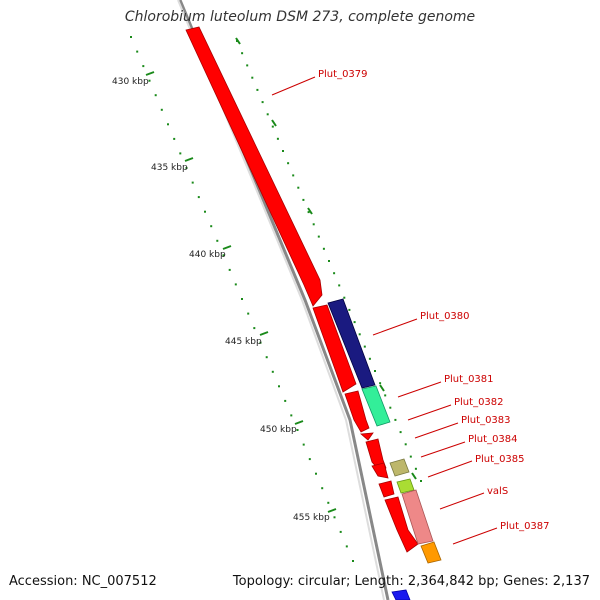 The width and height of the screenshot is (600, 600). Describe the element at coordinates (169, 168) in the screenshot. I see `tick-label: 435 kbp` at that location.